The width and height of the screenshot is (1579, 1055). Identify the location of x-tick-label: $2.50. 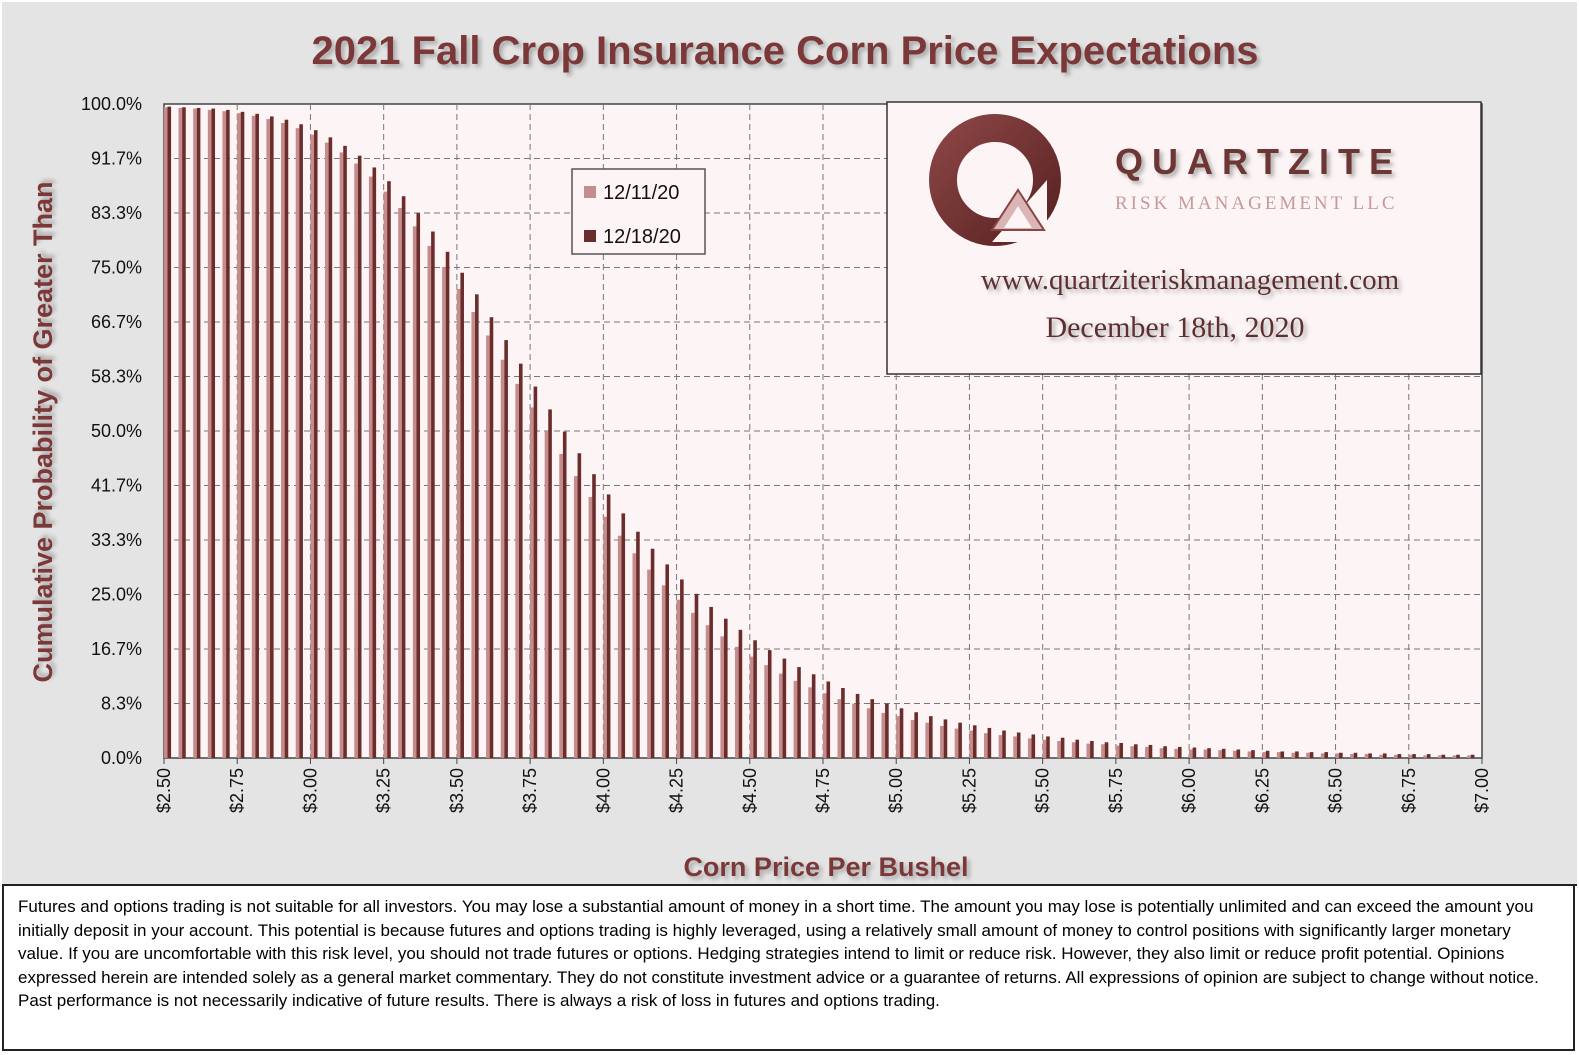
(164, 790).